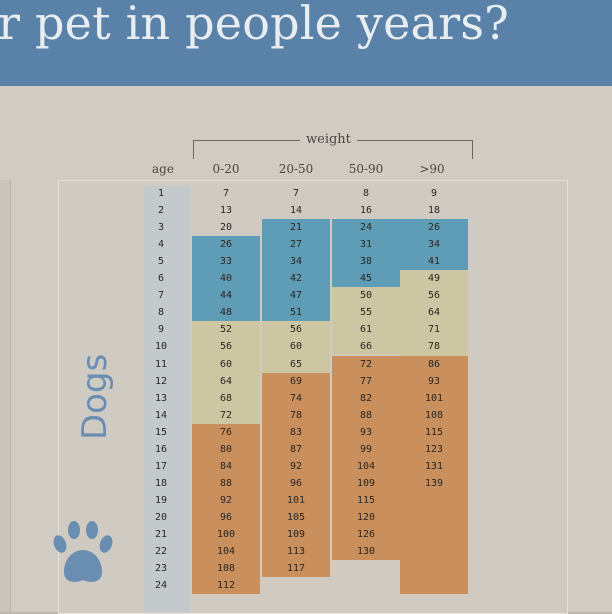 This screenshot has width=612, height=614. Describe the element at coordinates (366, 193) in the screenshot. I see `table-cell: 8` at that location.